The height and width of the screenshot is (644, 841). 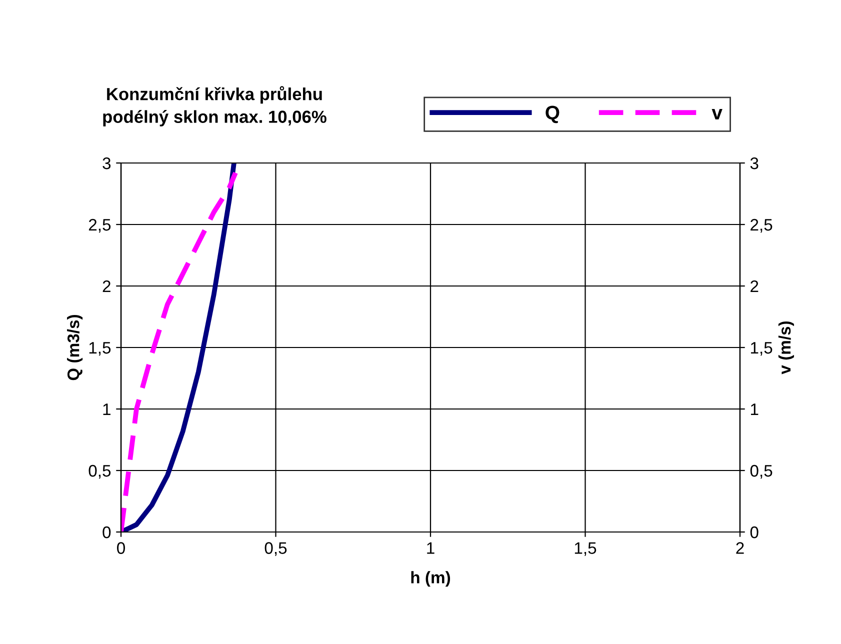 What do you see at coordinates (740, 548) in the screenshot?
I see `x-tick-label: 2` at bounding box center [740, 548].